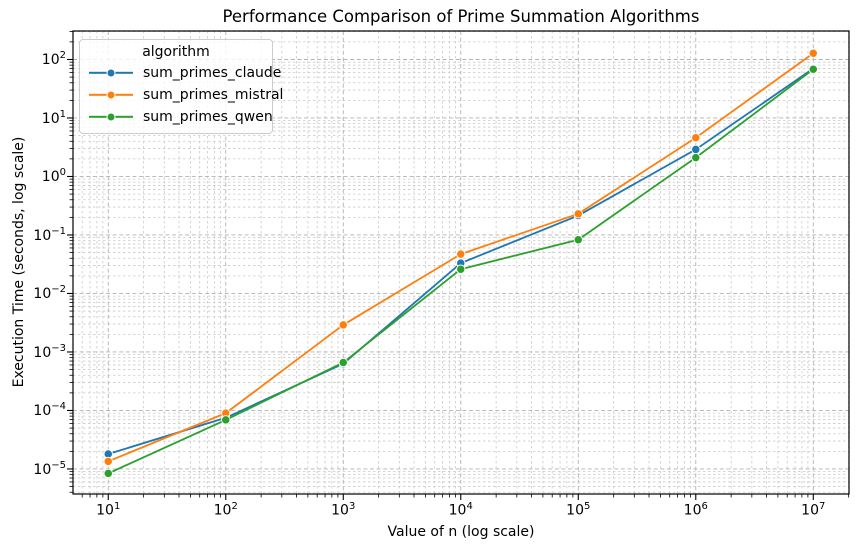 The height and width of the screenshot is (552, 857). Describe the element at coordinates (696, 149) in the screenshot. I see `data-point-sum_primes_claude` at that location.